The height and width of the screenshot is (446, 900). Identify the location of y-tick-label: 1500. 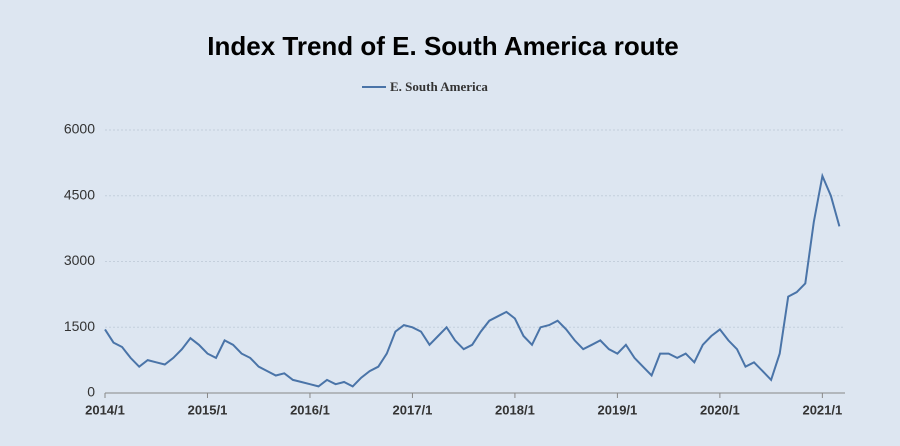
(79, 326).